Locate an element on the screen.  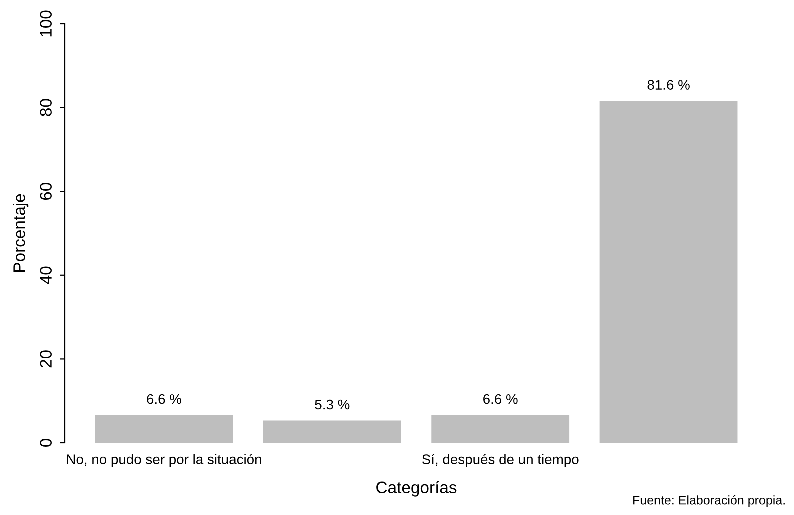
y-tick-label: 80 is located at coordinates (46, 107).